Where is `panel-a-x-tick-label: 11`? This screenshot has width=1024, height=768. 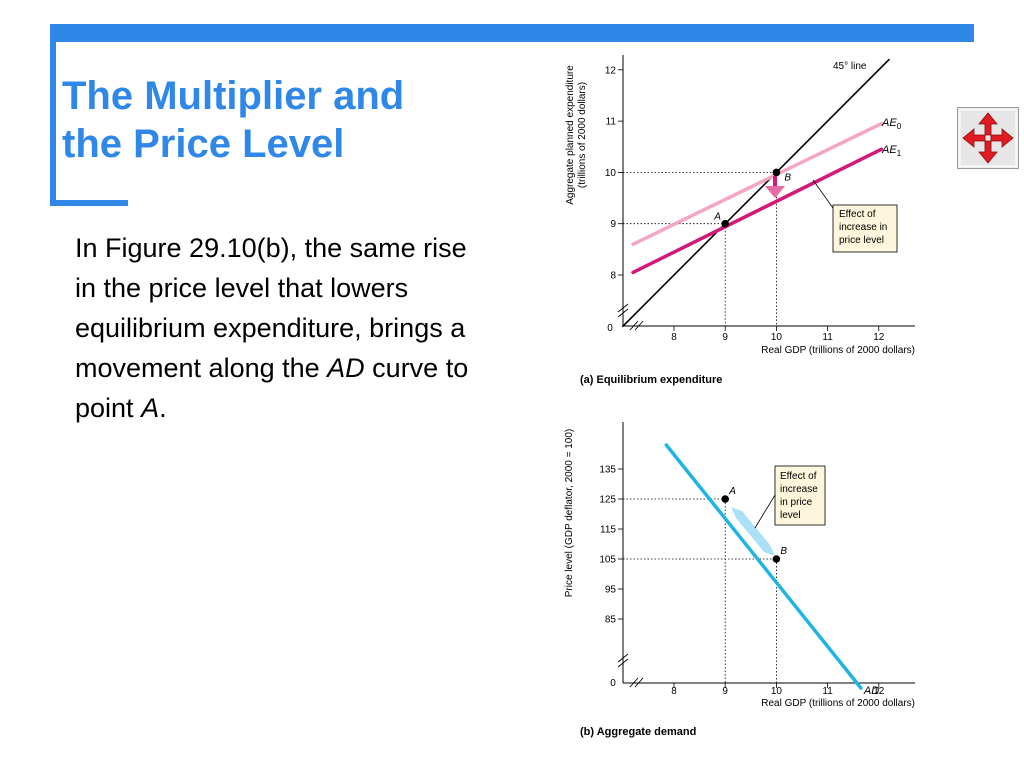
panel-a-x-tick-label: 11 is located at coordinates (827, 337).